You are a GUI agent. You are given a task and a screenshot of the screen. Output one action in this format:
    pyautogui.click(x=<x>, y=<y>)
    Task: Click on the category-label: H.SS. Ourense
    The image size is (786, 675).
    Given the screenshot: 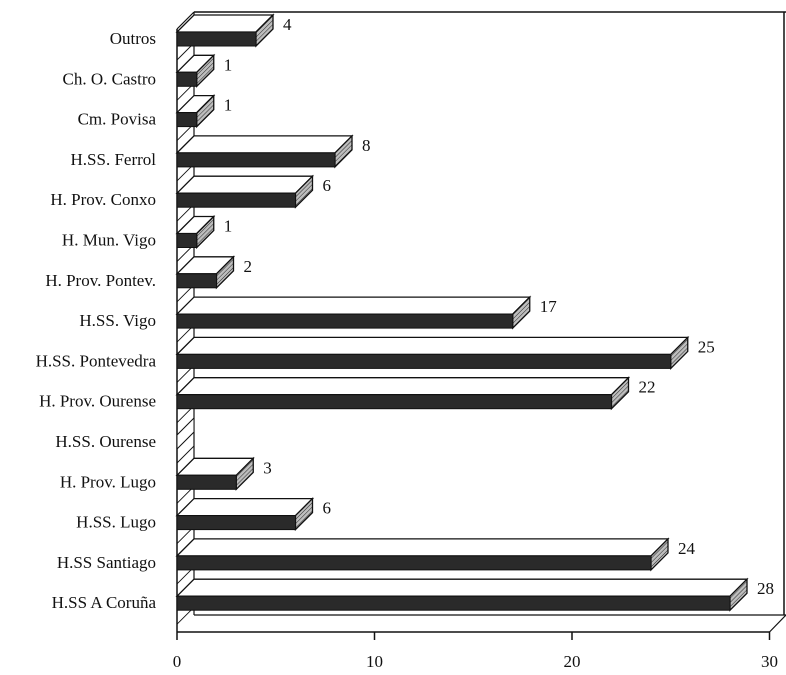 What is the action you would take?
    pyautogui.click(x=105, y=441)
    